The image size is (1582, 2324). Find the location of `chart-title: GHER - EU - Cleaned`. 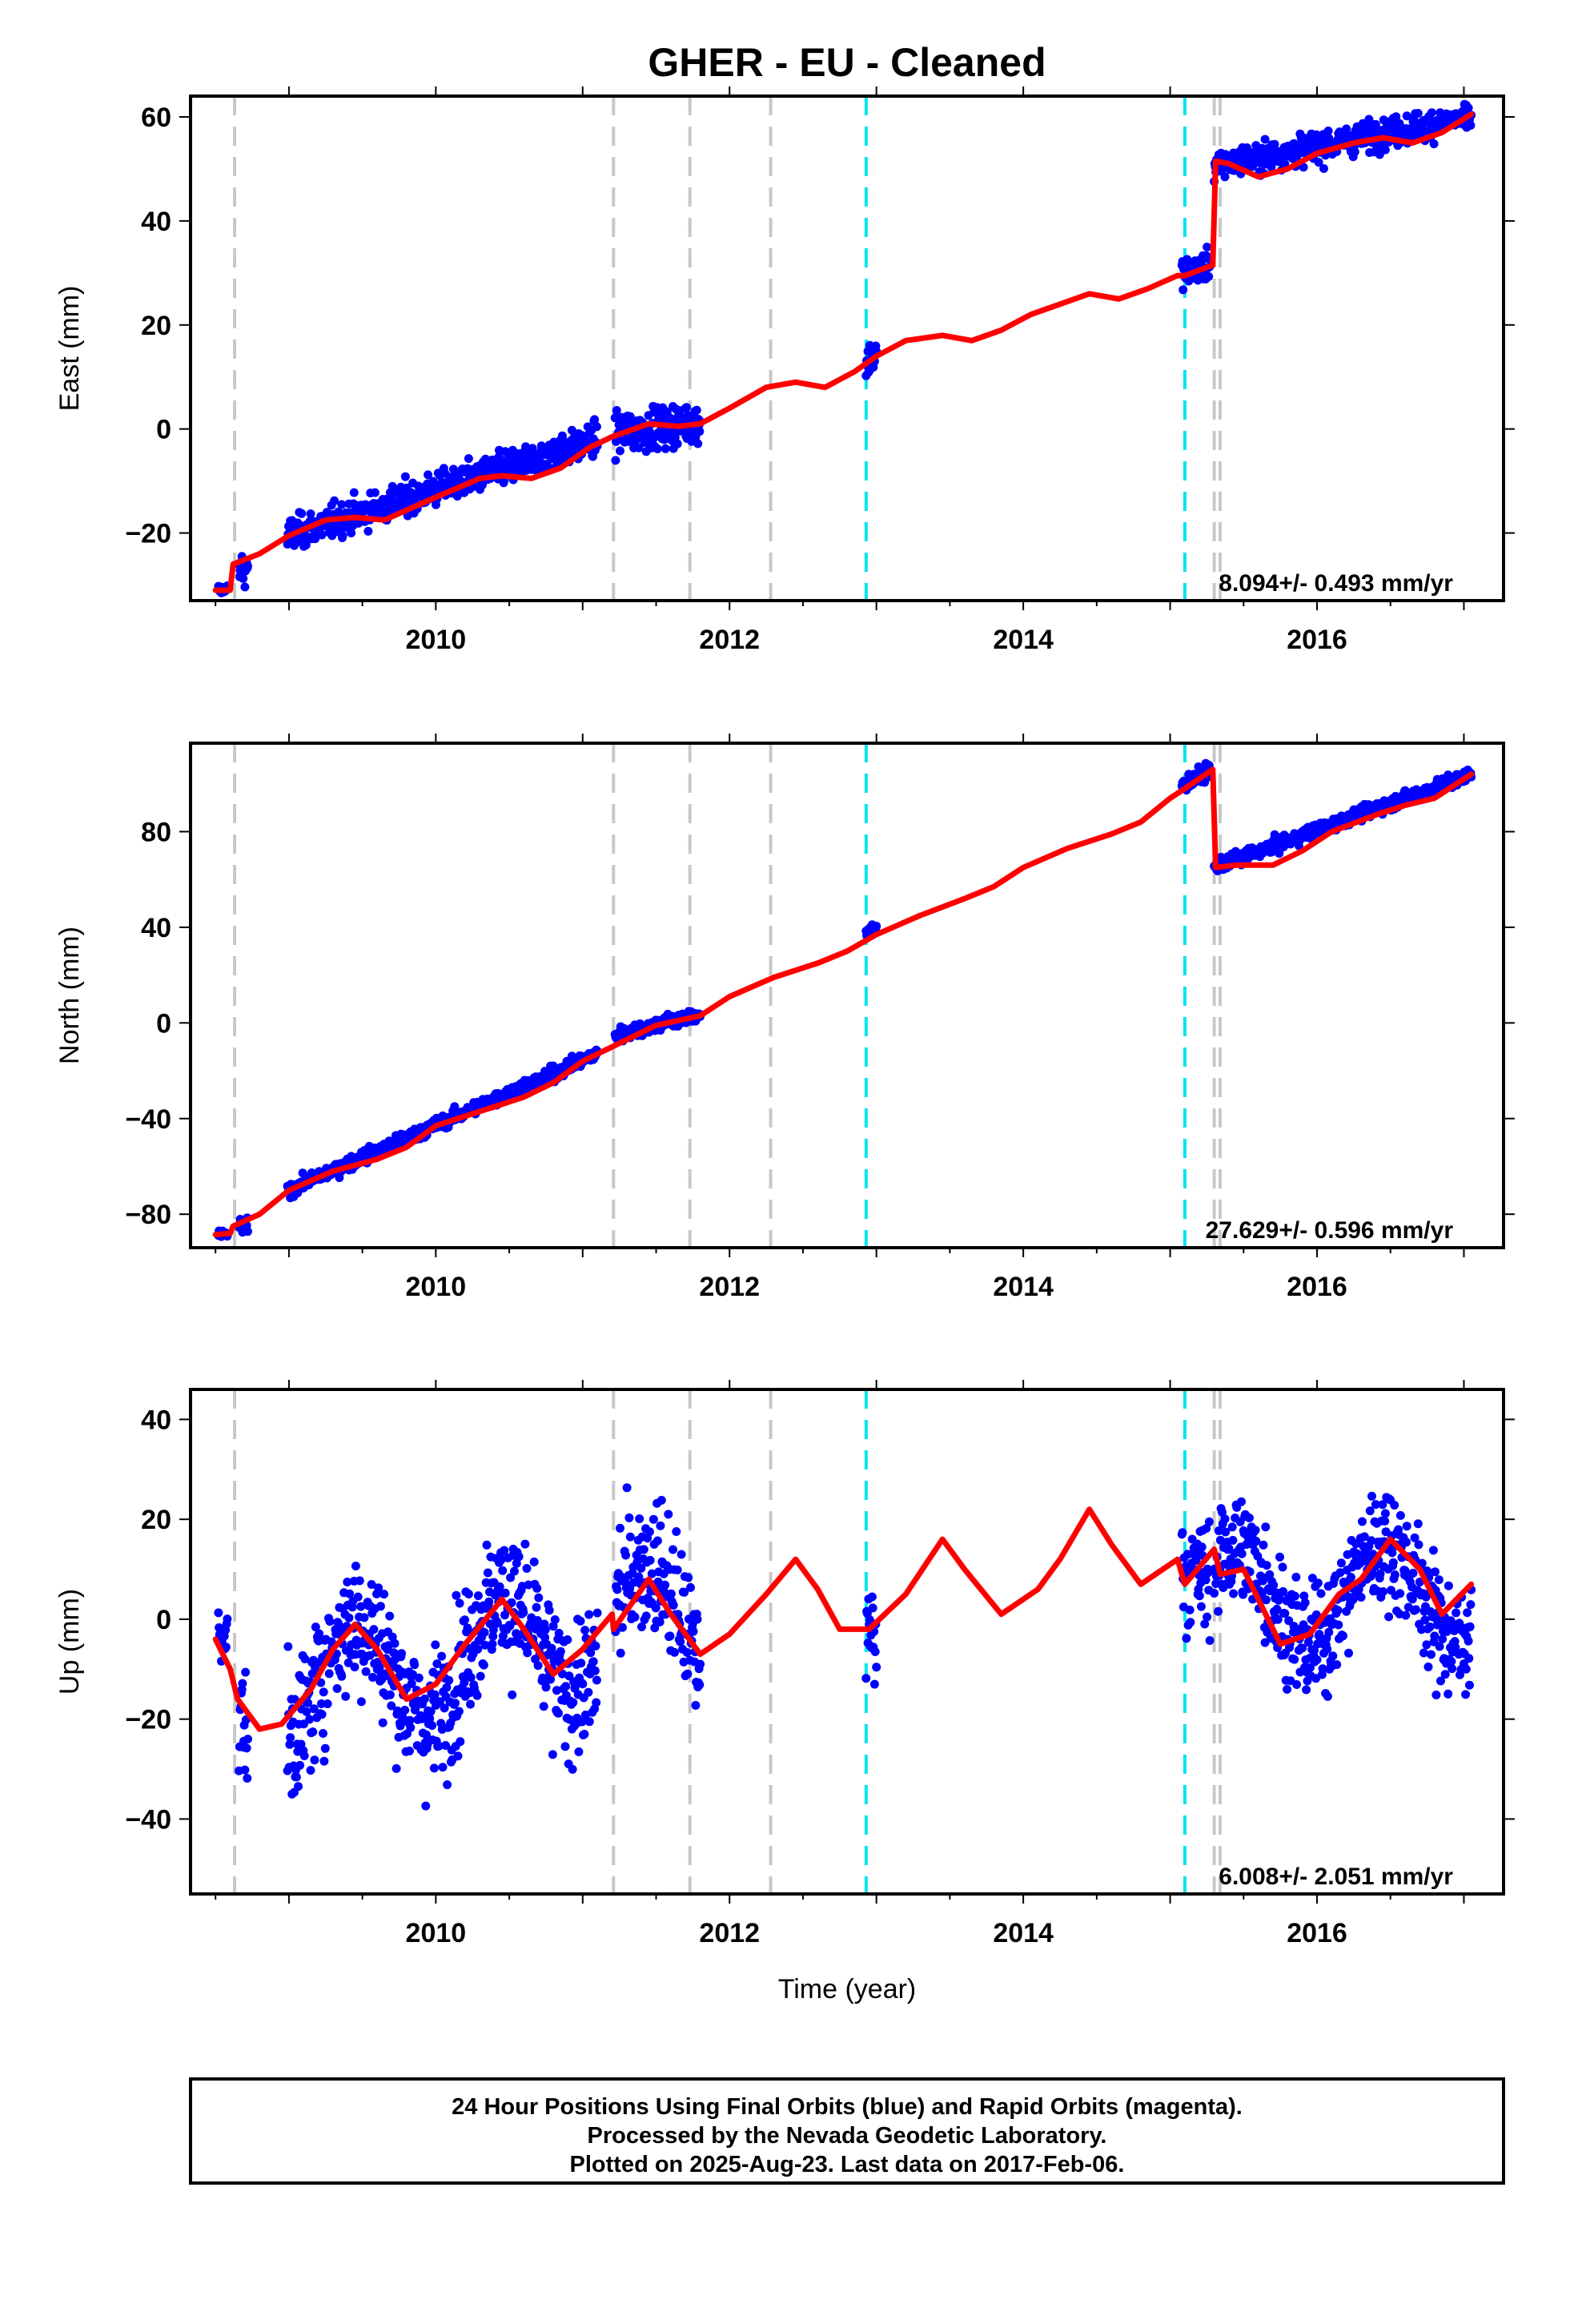

chart-title: GHER - EU - Cleaned is located at coordinates (847, 62).